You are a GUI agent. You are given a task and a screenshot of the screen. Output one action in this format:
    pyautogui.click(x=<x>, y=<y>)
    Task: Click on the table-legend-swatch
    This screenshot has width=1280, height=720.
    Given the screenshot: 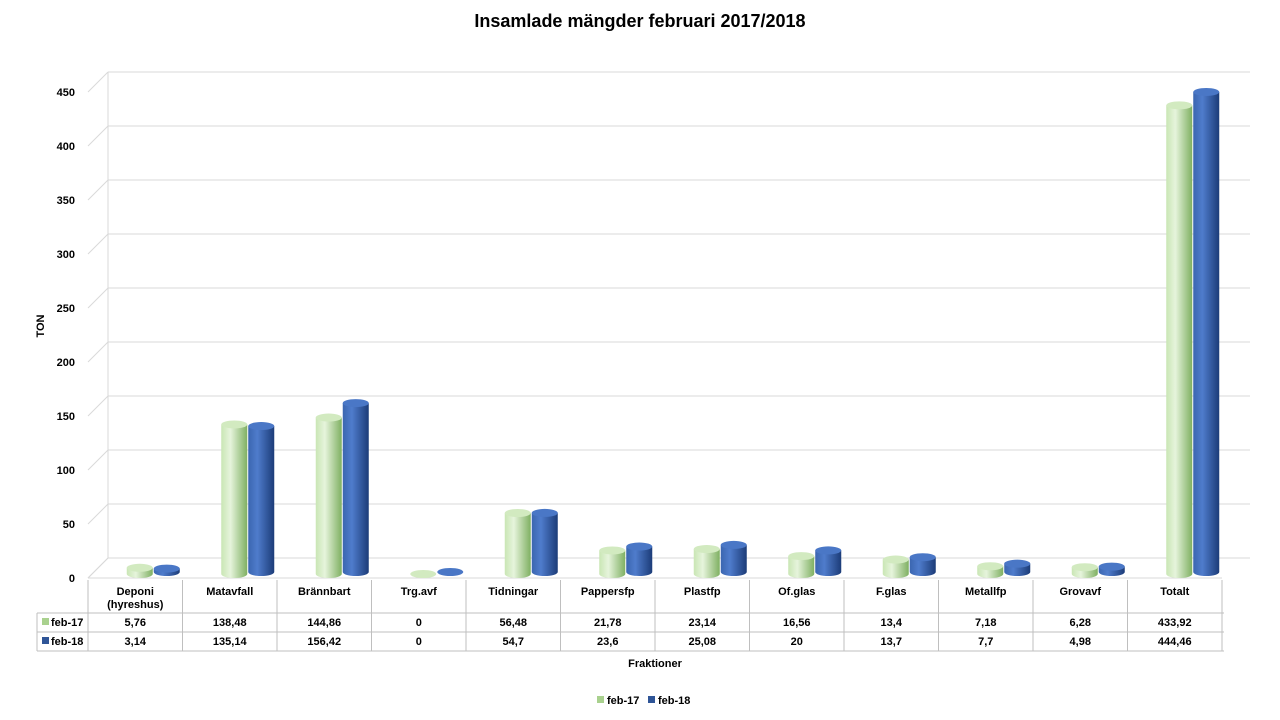 What is the action you would take?
    pyautogui.click(x=45, y=640)
    